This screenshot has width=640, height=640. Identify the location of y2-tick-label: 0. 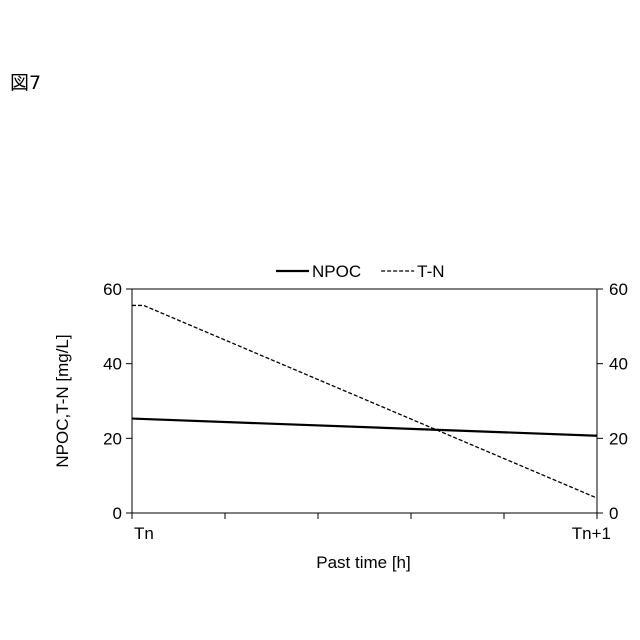
(613, 513).